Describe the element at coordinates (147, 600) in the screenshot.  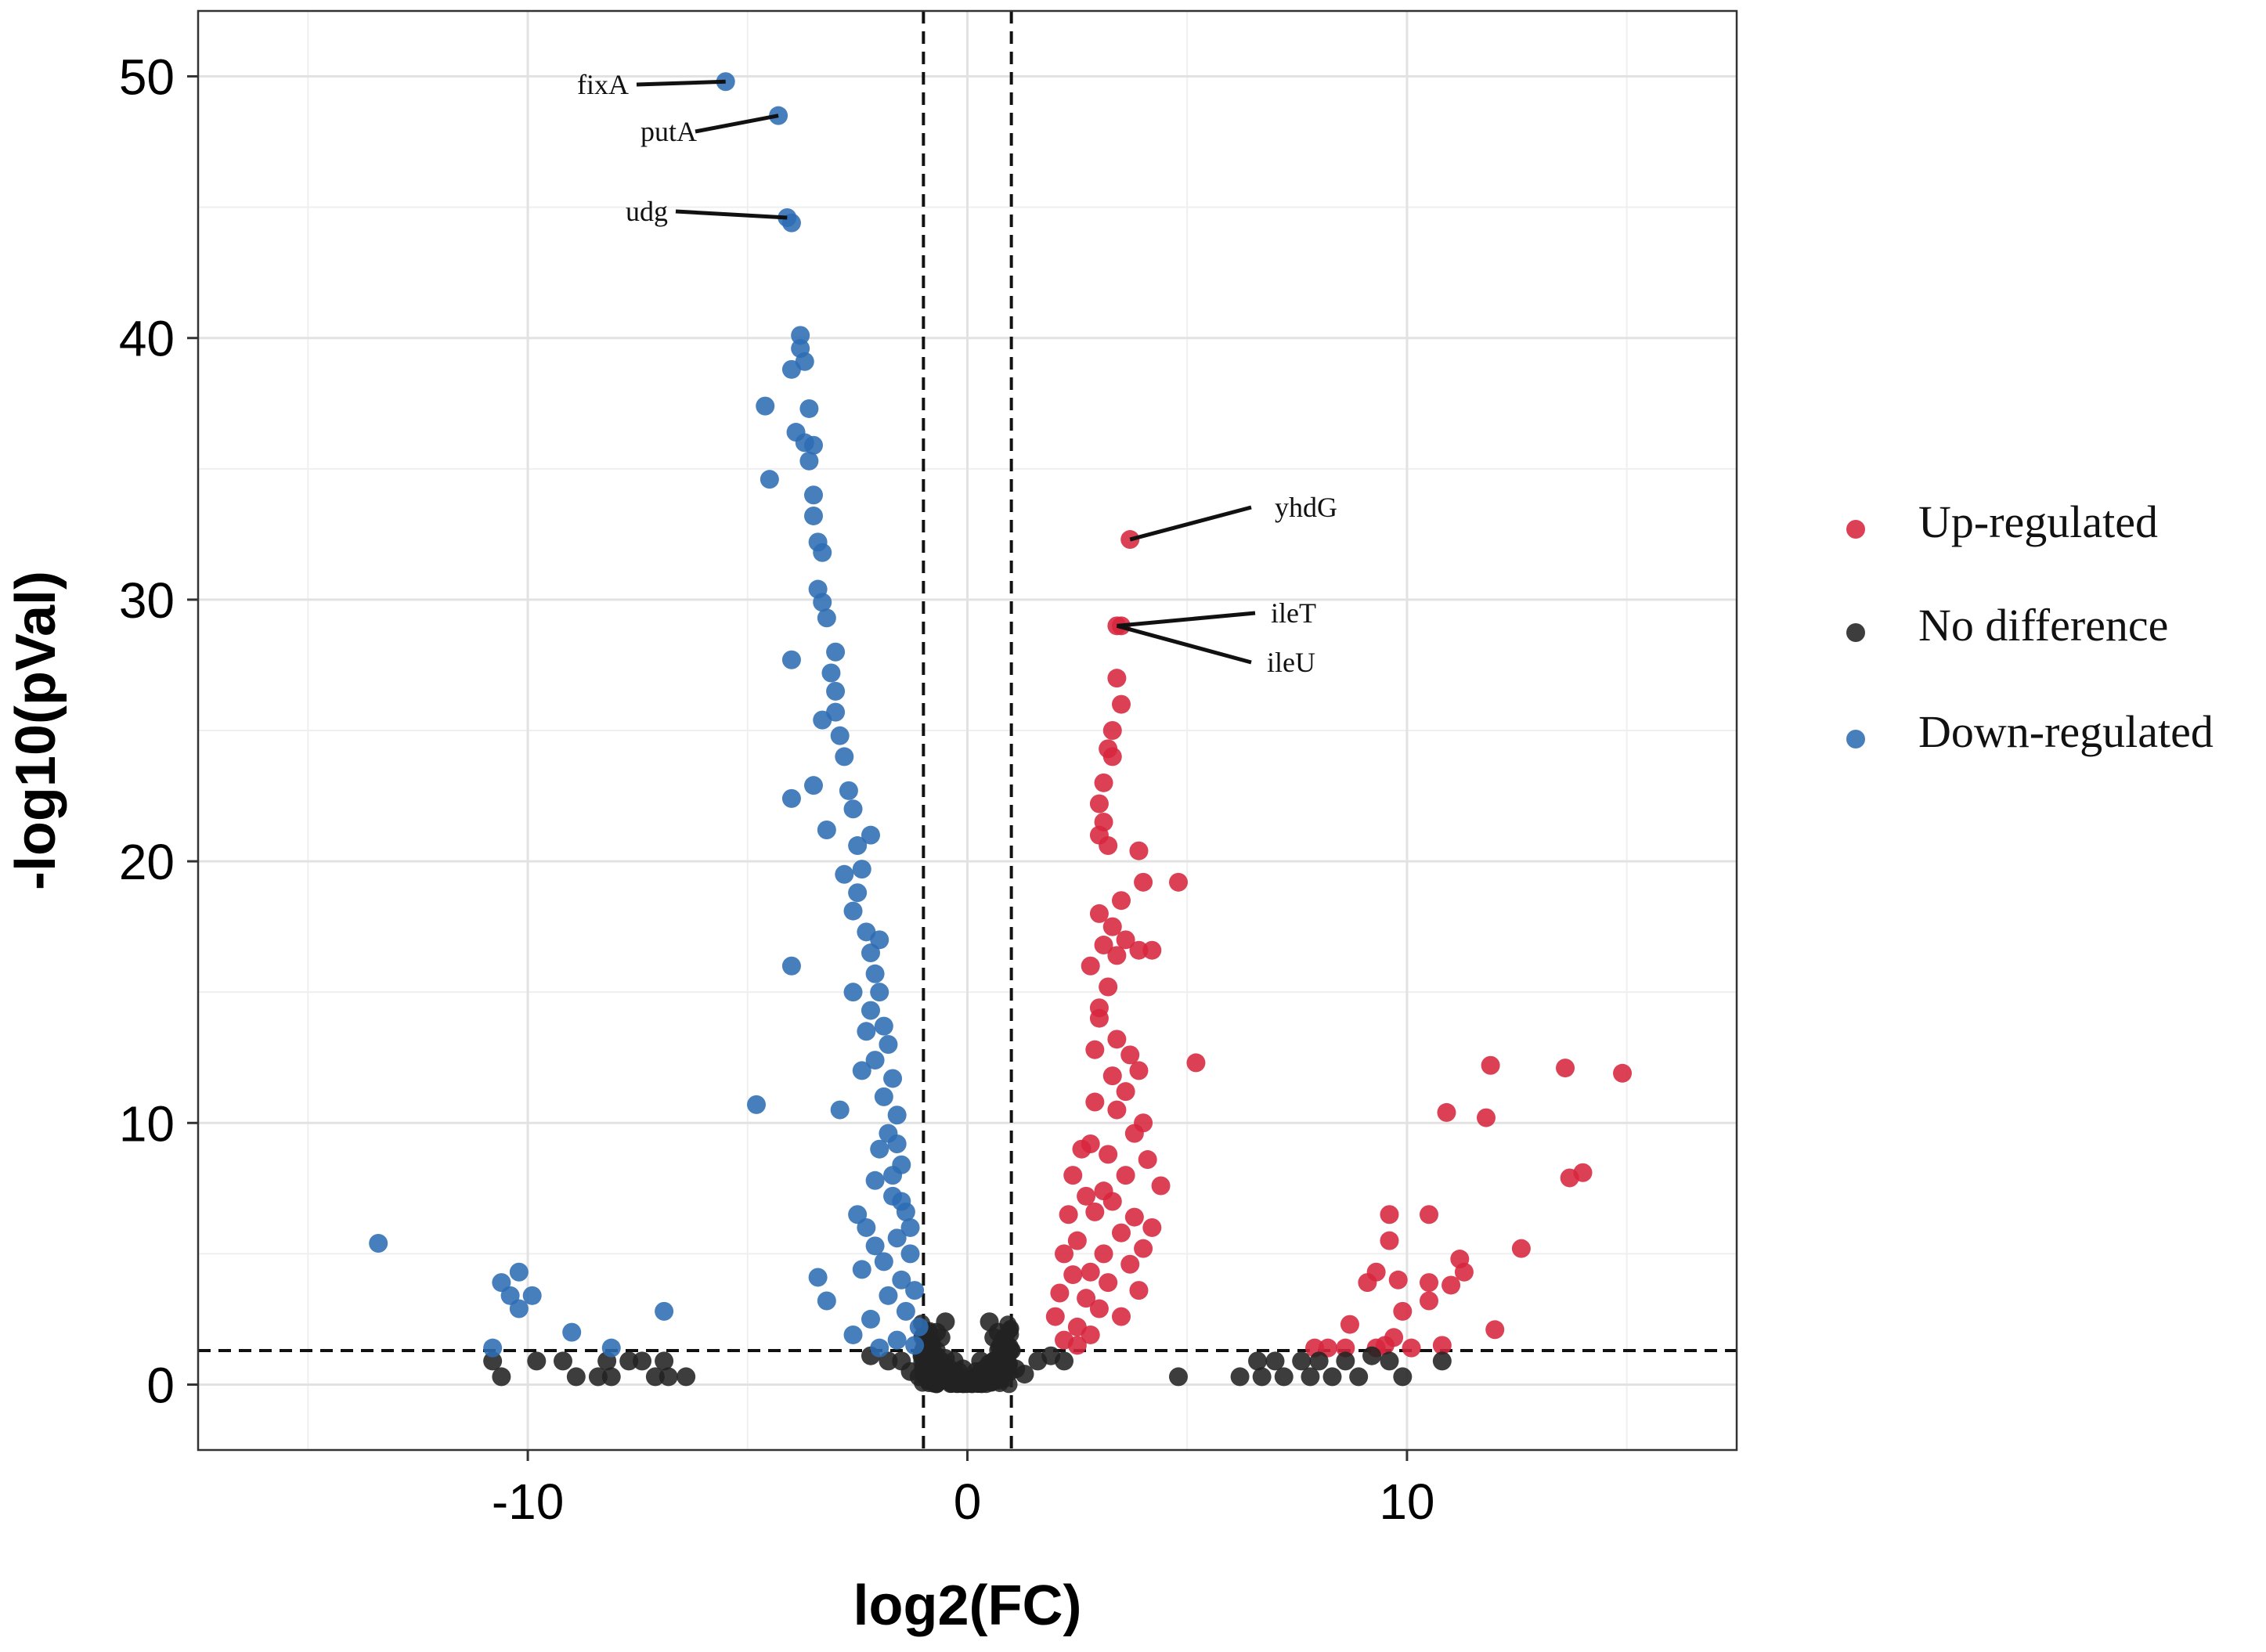
I see `y-tick-label: 30` at that location.